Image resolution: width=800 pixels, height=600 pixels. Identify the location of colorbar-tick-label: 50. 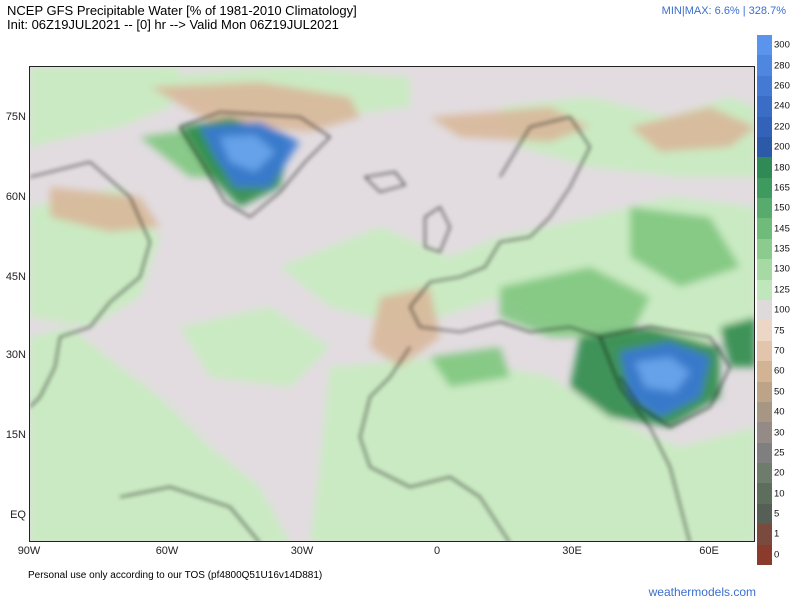
(779, 392).